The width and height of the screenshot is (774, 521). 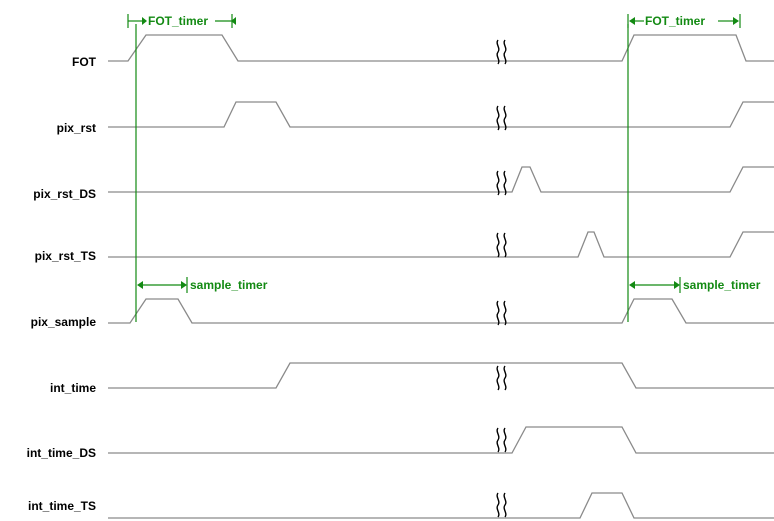 I want to click on waveform-int-time, so click(x=441, y=375).